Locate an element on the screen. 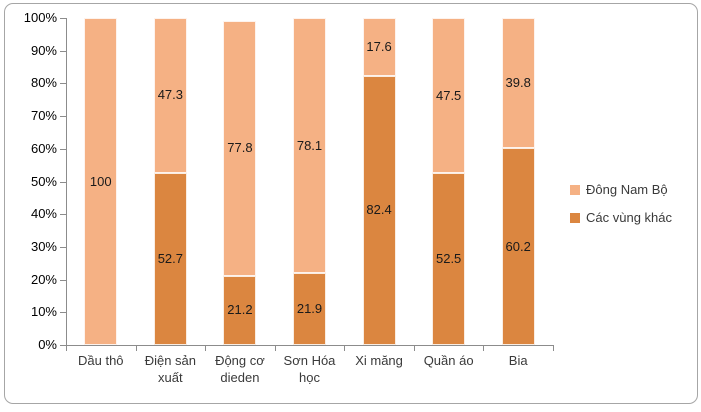 This screenshot has width=701, height=412. x-axis-line is located at coordinates (310, 345).